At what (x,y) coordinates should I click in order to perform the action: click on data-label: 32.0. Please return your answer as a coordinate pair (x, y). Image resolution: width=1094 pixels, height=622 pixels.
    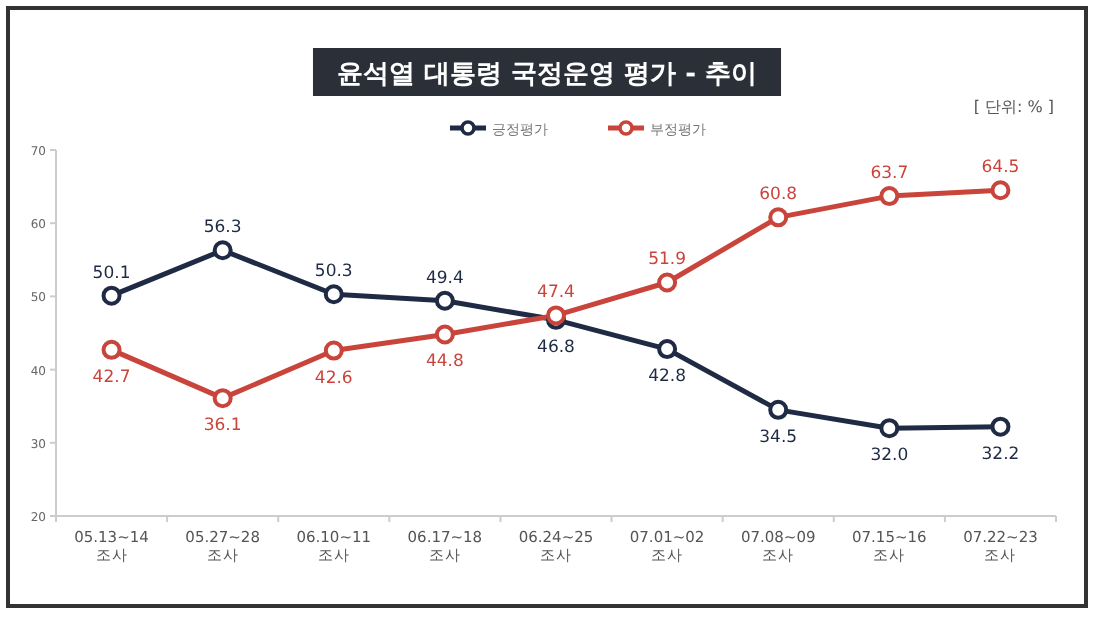
    Looking at the image, I should click on (889, 456).